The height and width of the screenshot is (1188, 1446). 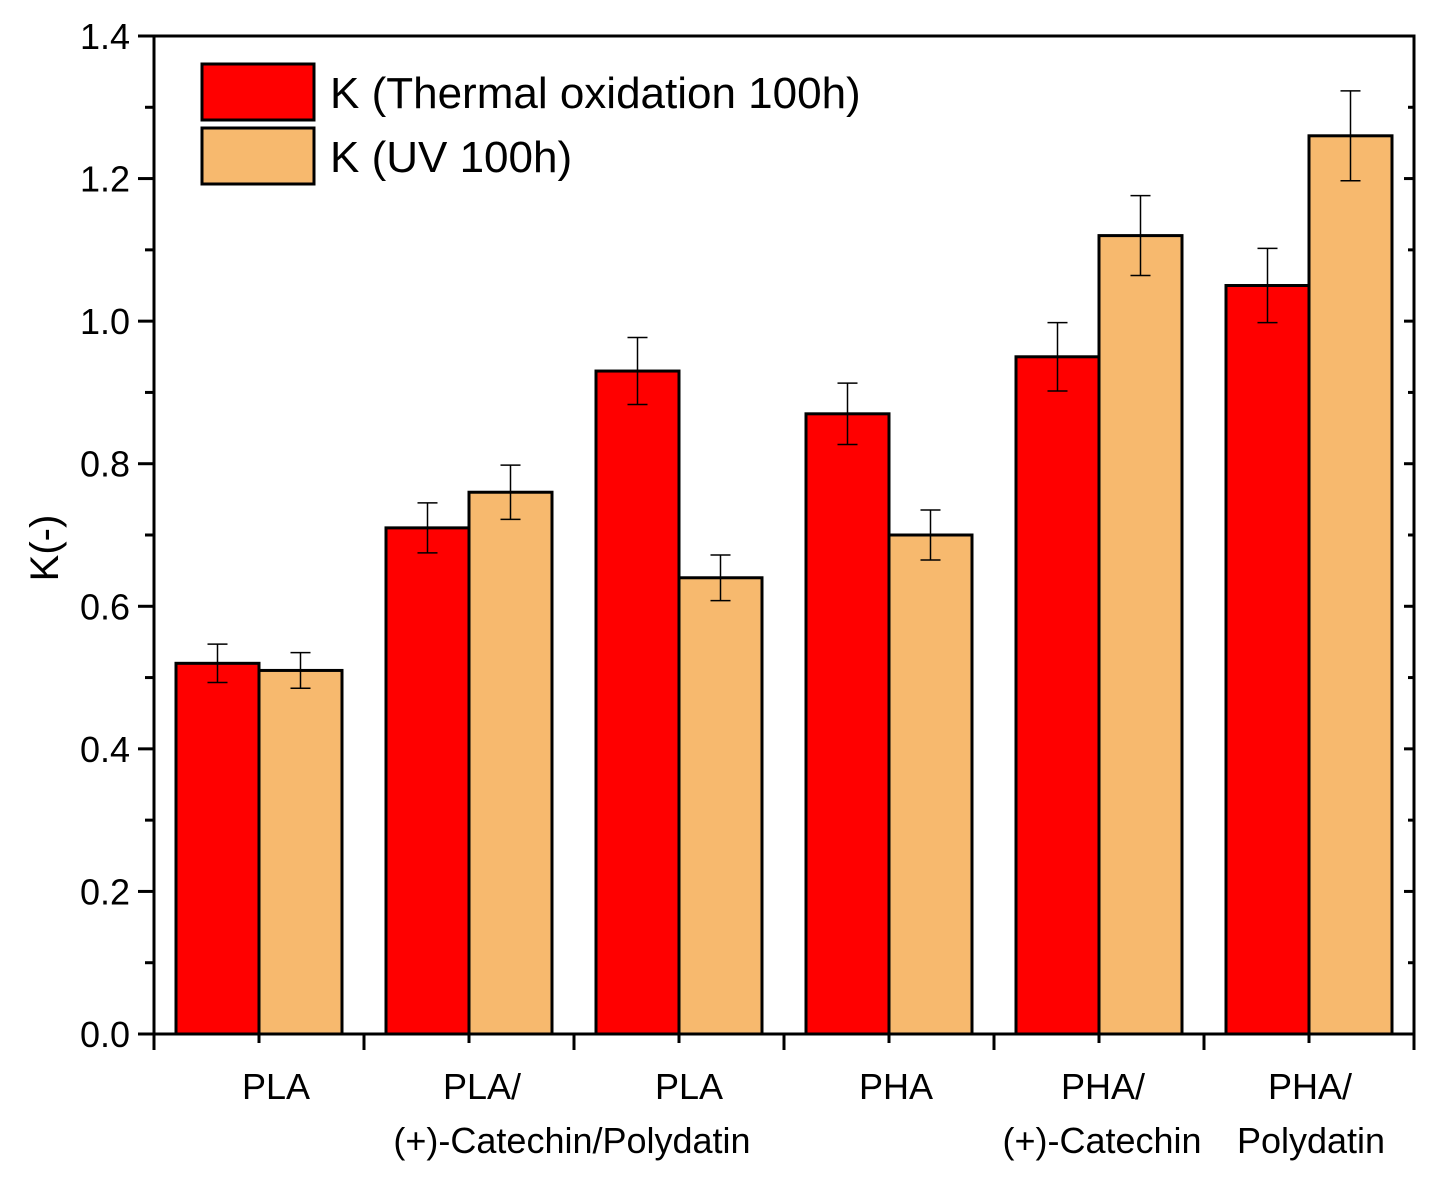 What do you see at coordinates (595, 93) in the screenshot?
I see `legend-label-thermal: K (Thermal oxidation 100h)` at bounding box center [595, 93].